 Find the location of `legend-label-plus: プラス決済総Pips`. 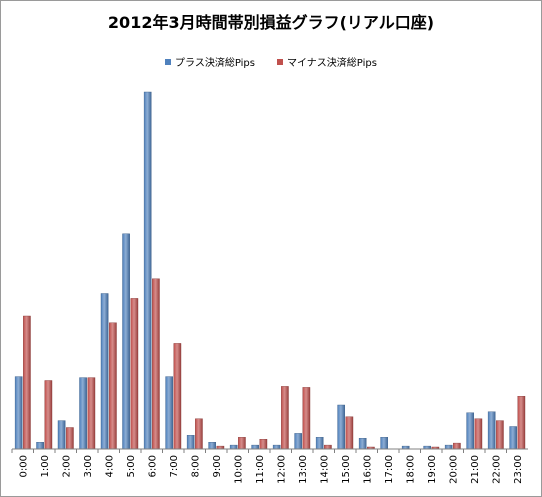

legend-label-plus: プラス決済総Pips is located at coordinates (215, 63).